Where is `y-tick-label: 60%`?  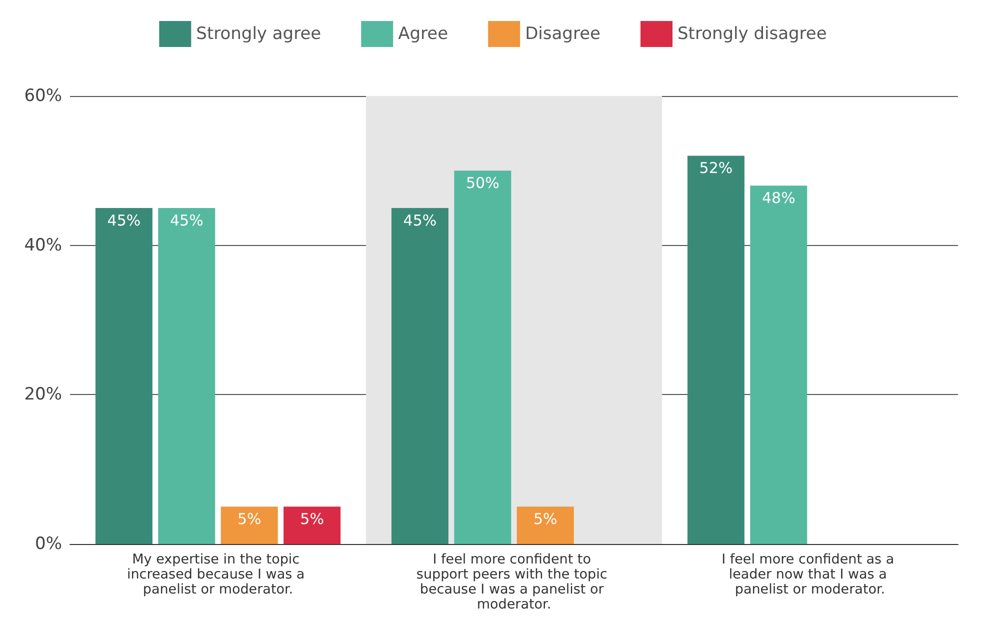 y-tick-label: 60% is located at coordinates (43, 96).